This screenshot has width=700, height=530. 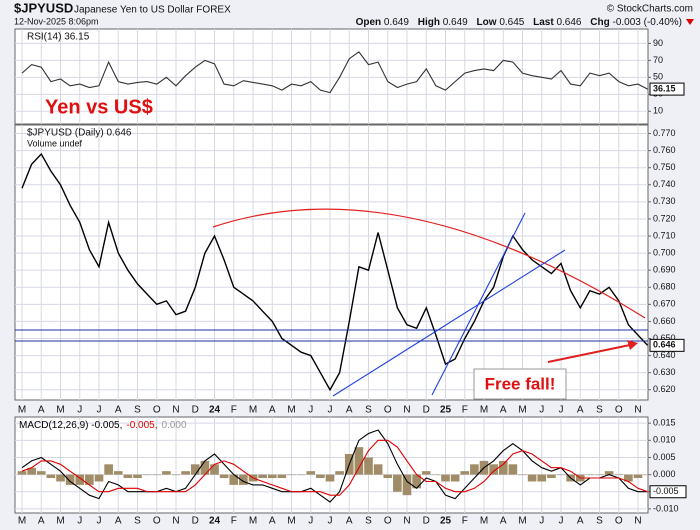 What do you see at coordinates (429, 22) in the screenshot?
I see `quote-label: High` at bounding box center [429, 22].